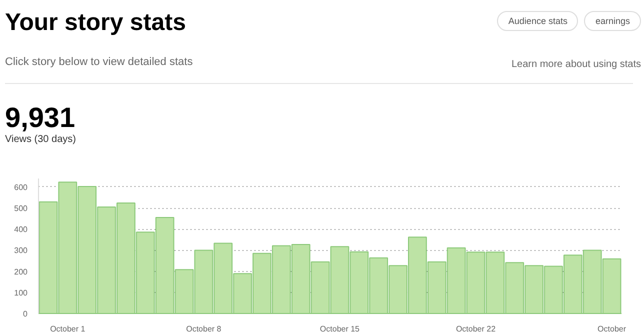 The width and height of the screenshot is (643, 336). Describe the element at coordinates (612, 21) in the screenshot. I see `text: earnings` at that location.